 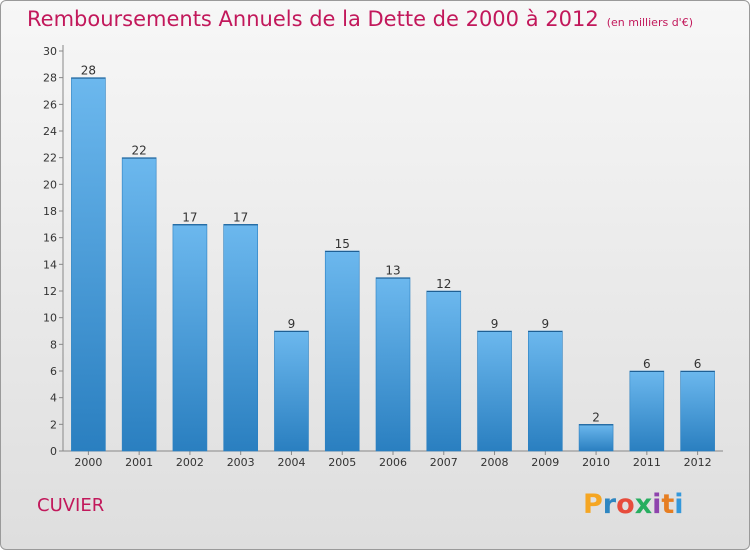 What do you see at coordinates (444, 462) in the screenshot?
I see `x-tick-label-2007: 2007` at bounding box center [444, 462].